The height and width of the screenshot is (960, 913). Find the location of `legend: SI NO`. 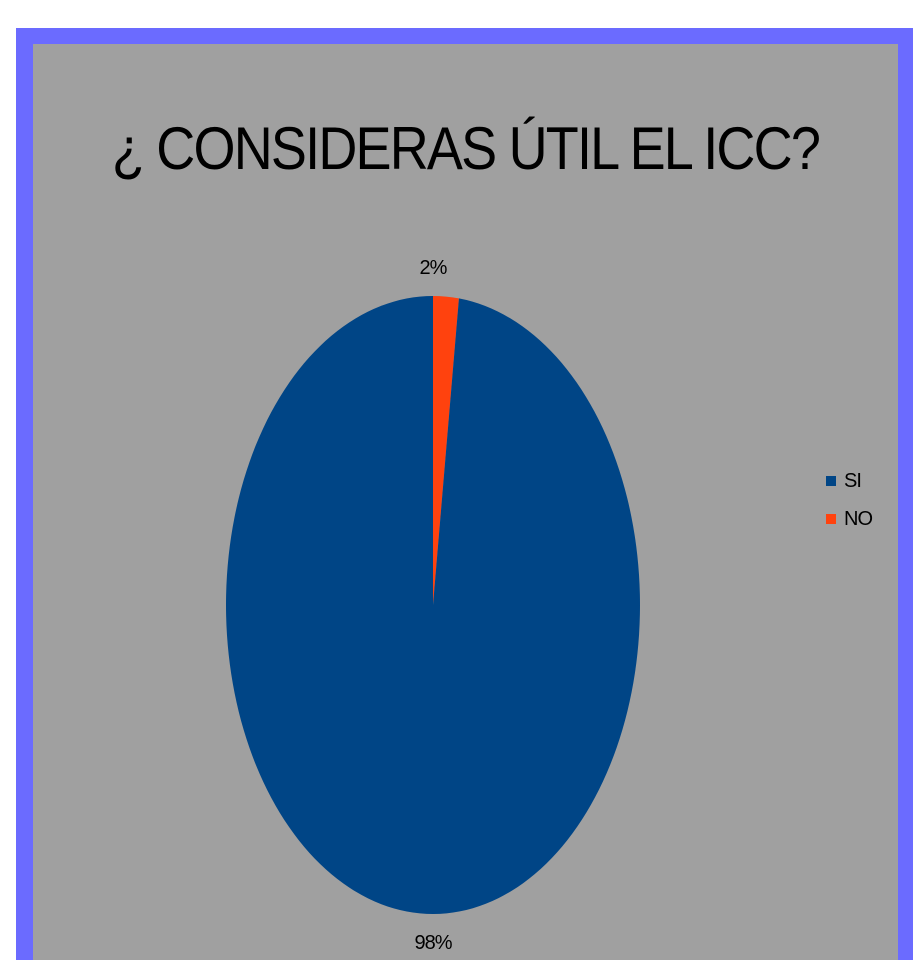

legend: SI NO is located at coordinates (861, 506).